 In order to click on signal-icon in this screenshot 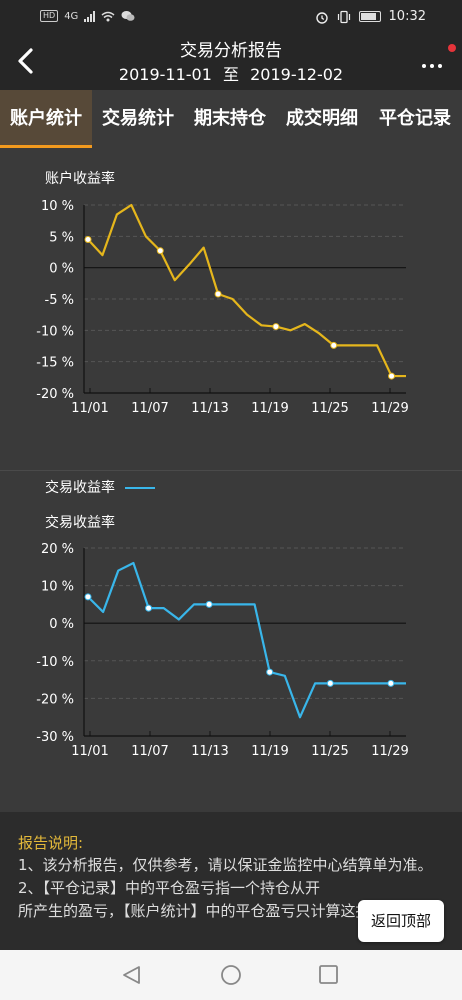, I will do `click(90, 16)`.